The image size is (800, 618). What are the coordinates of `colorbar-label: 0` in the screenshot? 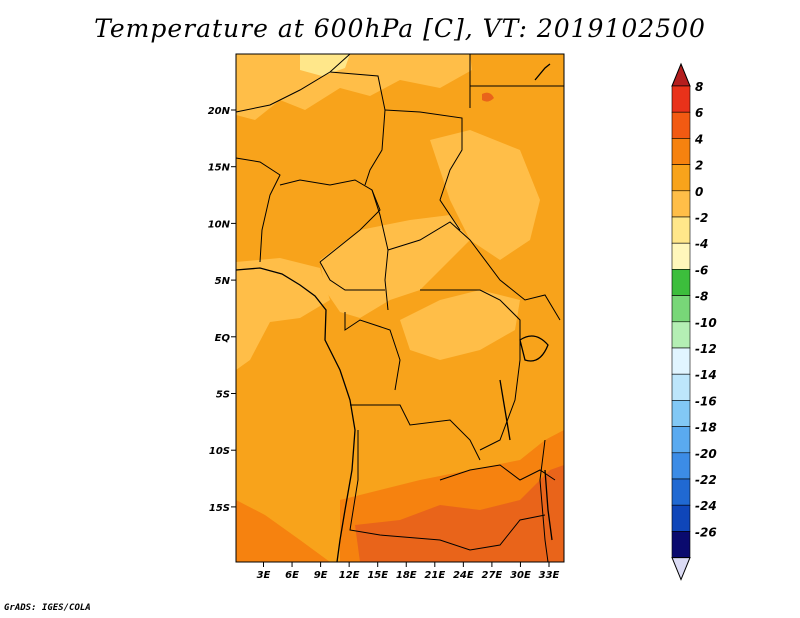 It's located at (699, 192).